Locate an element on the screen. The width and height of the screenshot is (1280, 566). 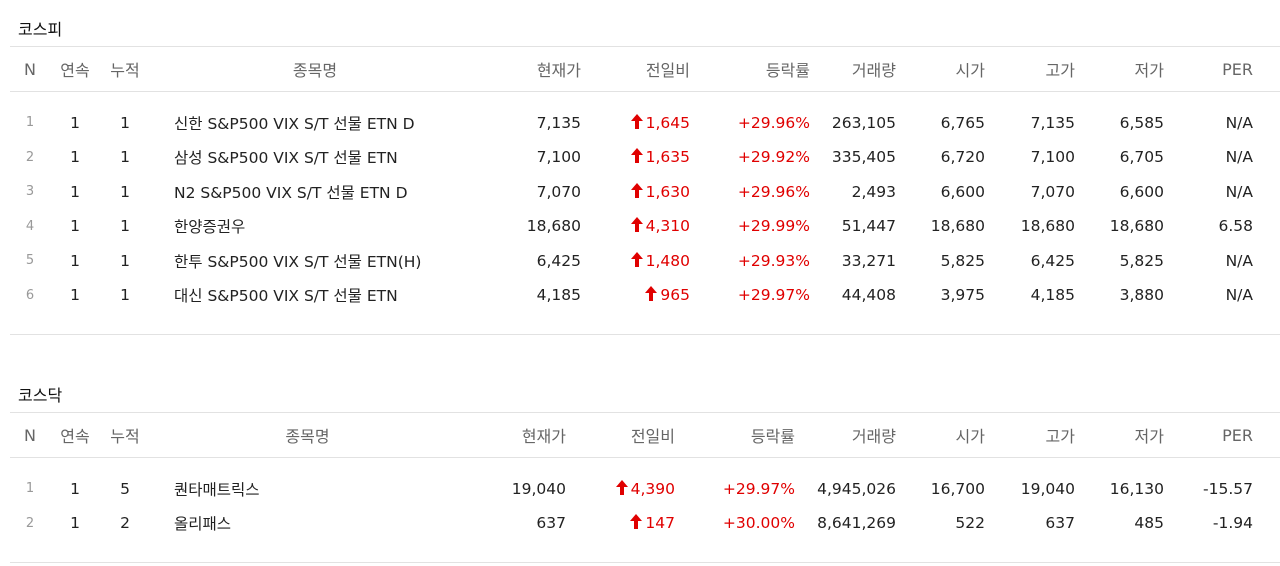
price-diff-cell: 1,645 is located at coordinates (638, 123).